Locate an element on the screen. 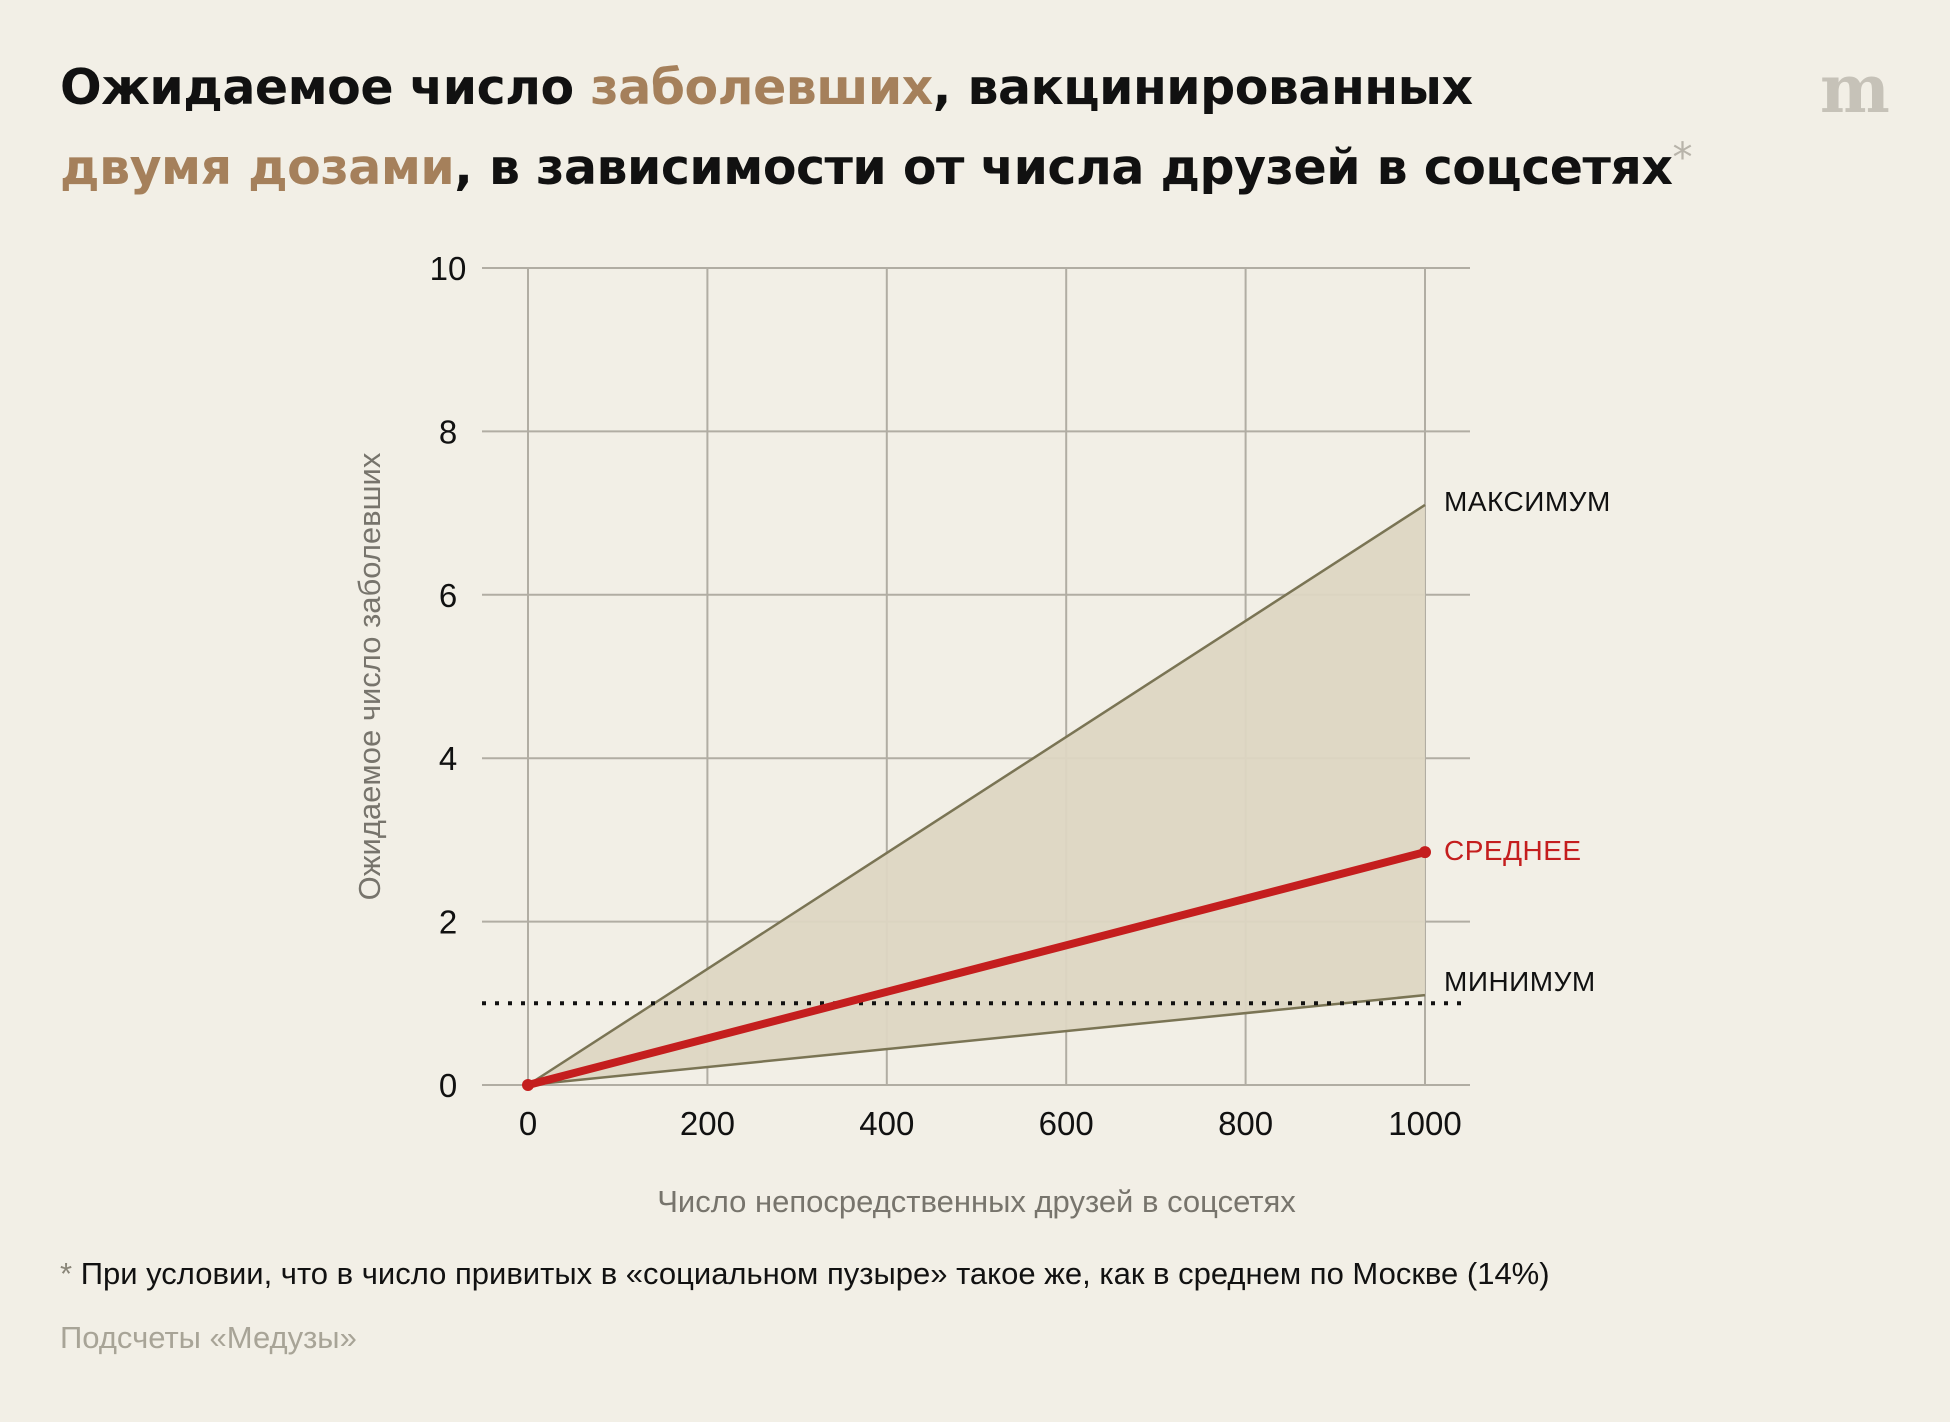 The image size is (1950, 1422). series-point-mean-end is located at coordinates (1425, 852).